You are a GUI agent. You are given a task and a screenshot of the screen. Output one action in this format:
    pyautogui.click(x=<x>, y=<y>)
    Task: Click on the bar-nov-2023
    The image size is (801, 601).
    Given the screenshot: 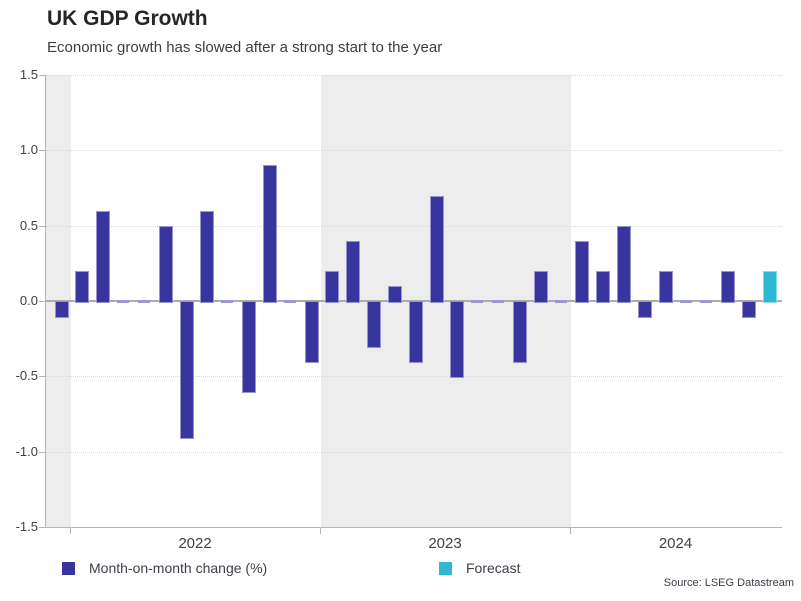 What is the action you would take?
    pyautogui.click(x=540, y=286)
    